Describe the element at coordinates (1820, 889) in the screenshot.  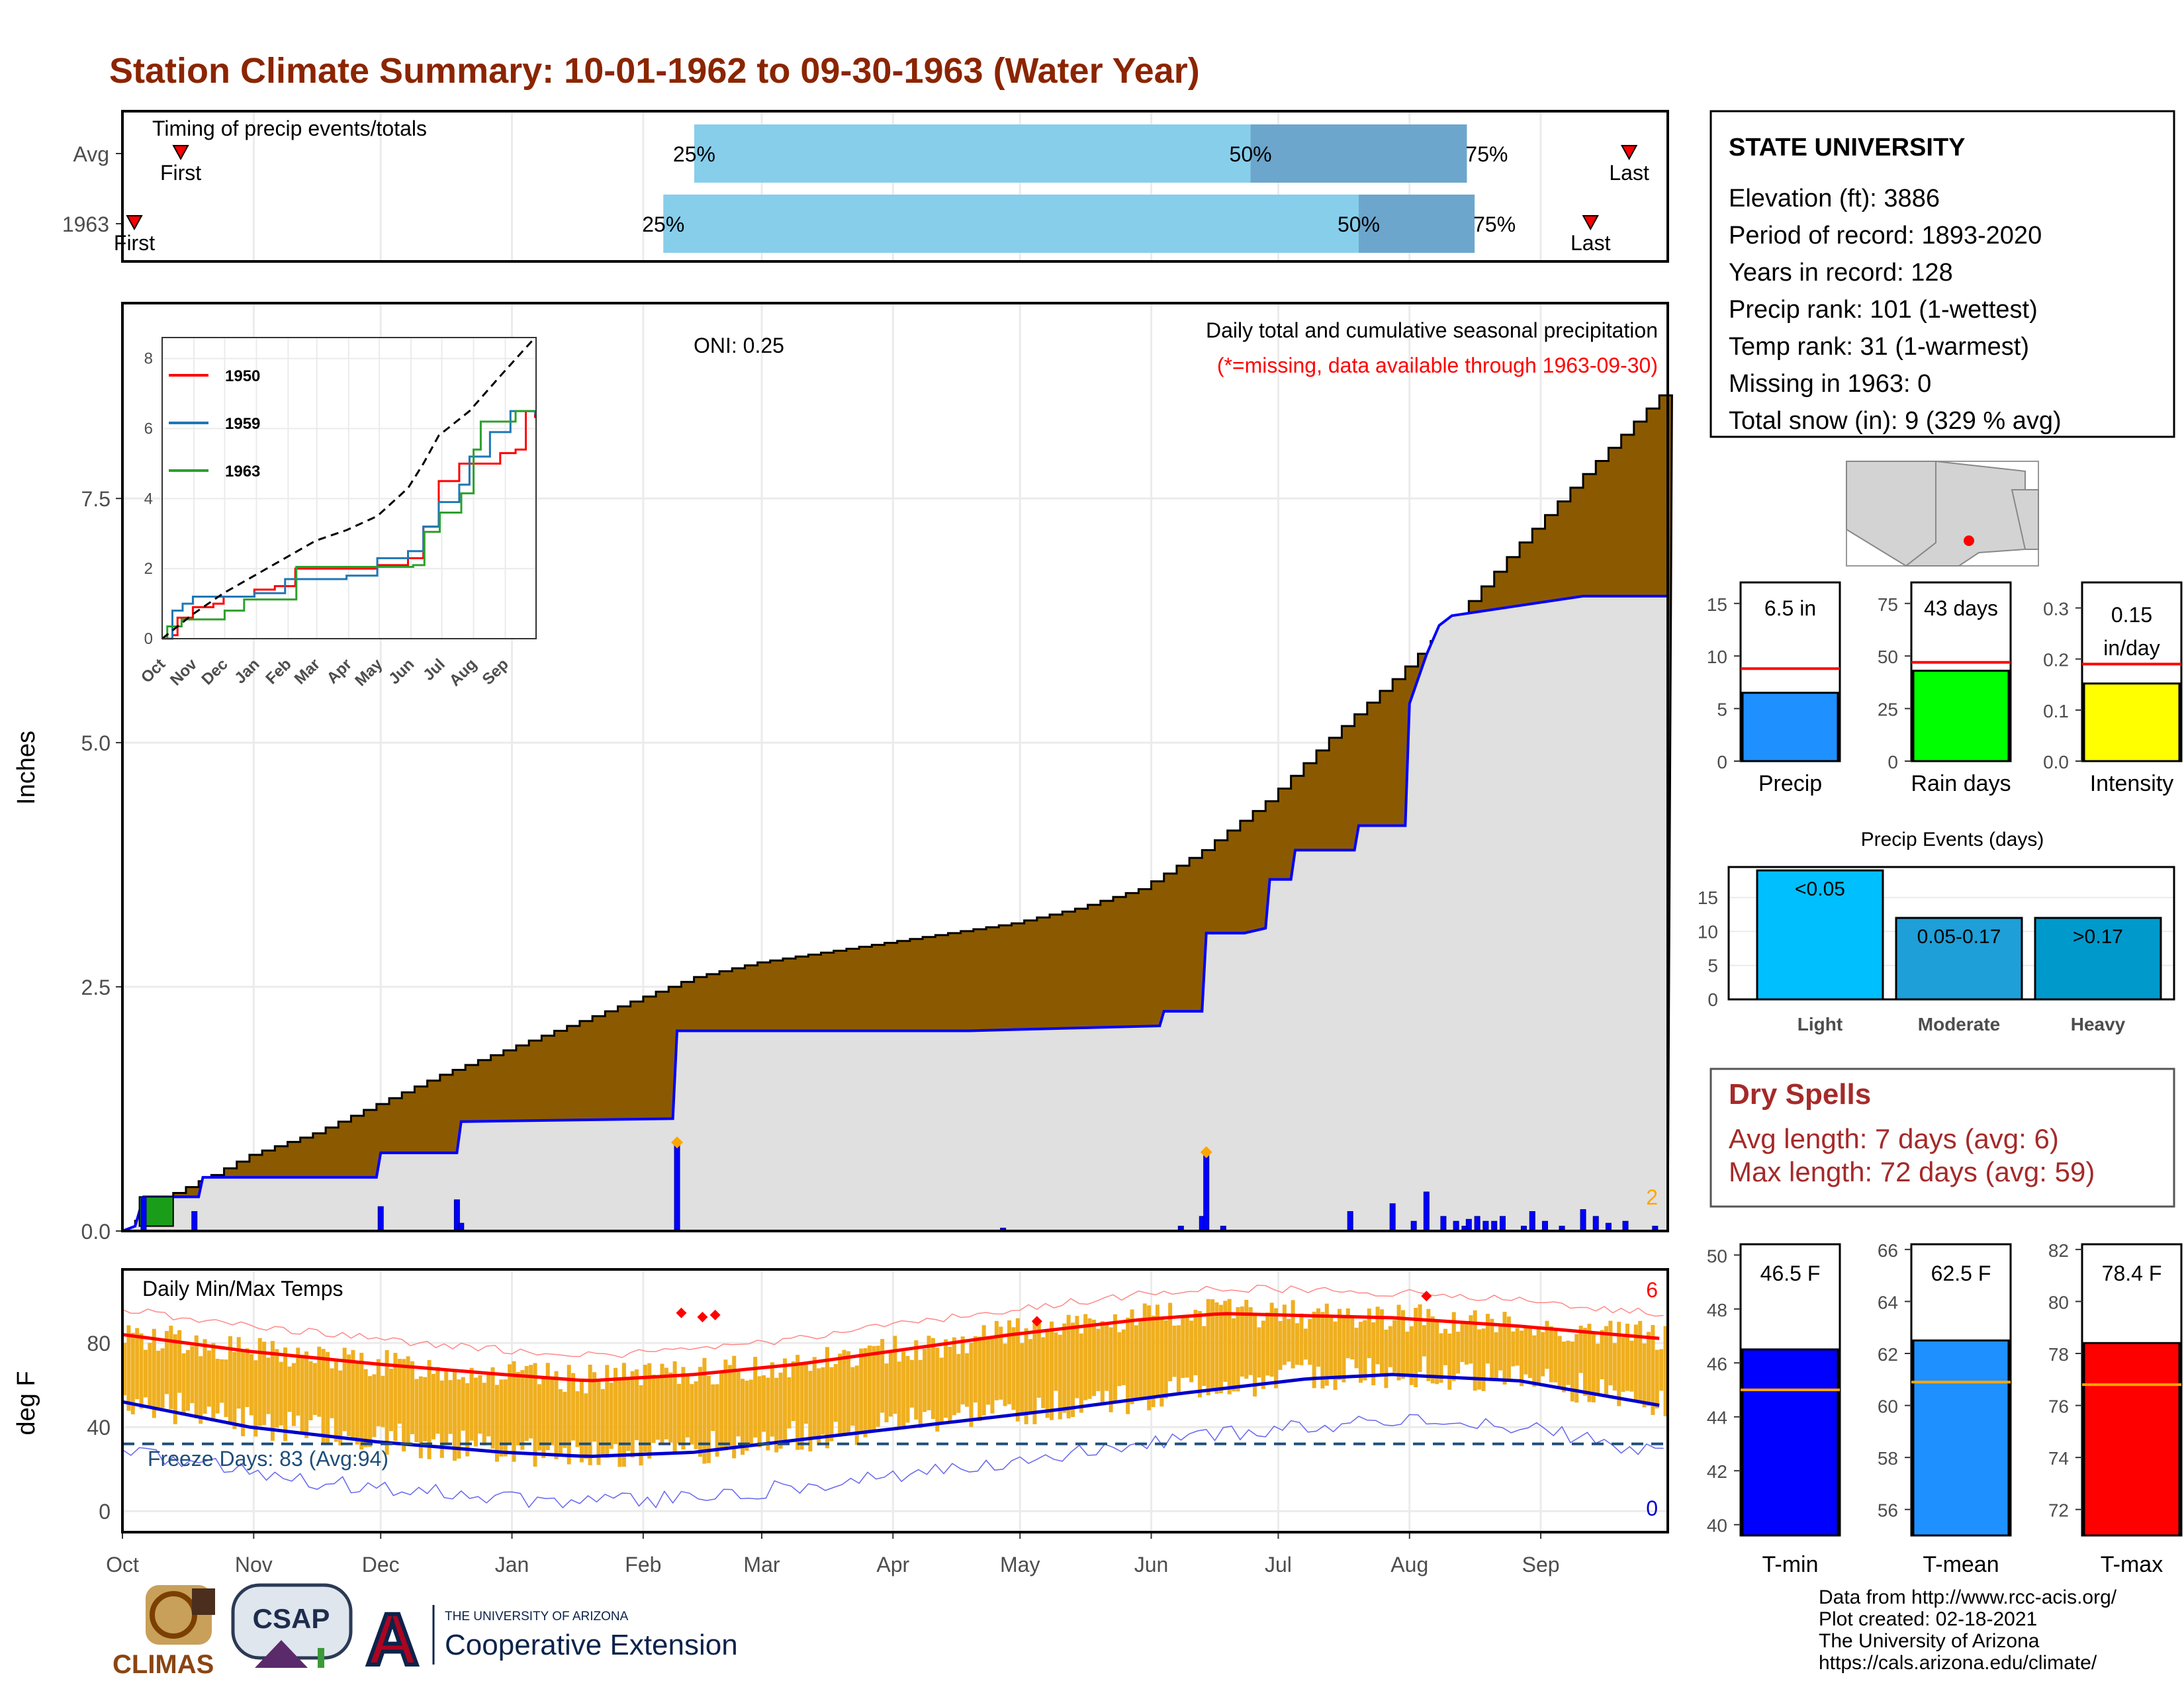
I see `events-bar-label: <0.05` at that location.